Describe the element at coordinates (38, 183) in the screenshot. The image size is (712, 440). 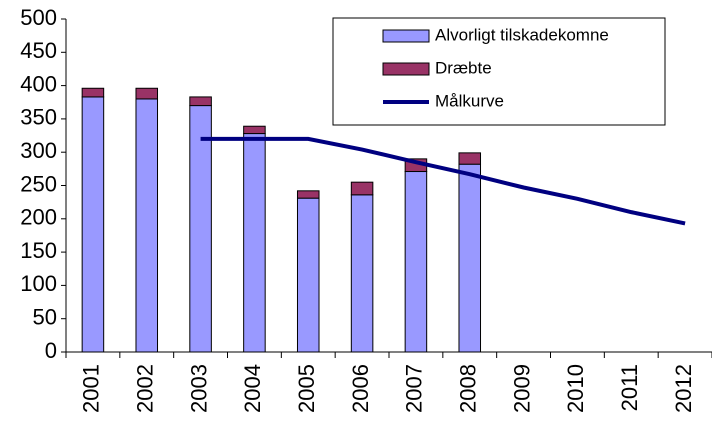
I see `y-tick-label: 250` at that location.